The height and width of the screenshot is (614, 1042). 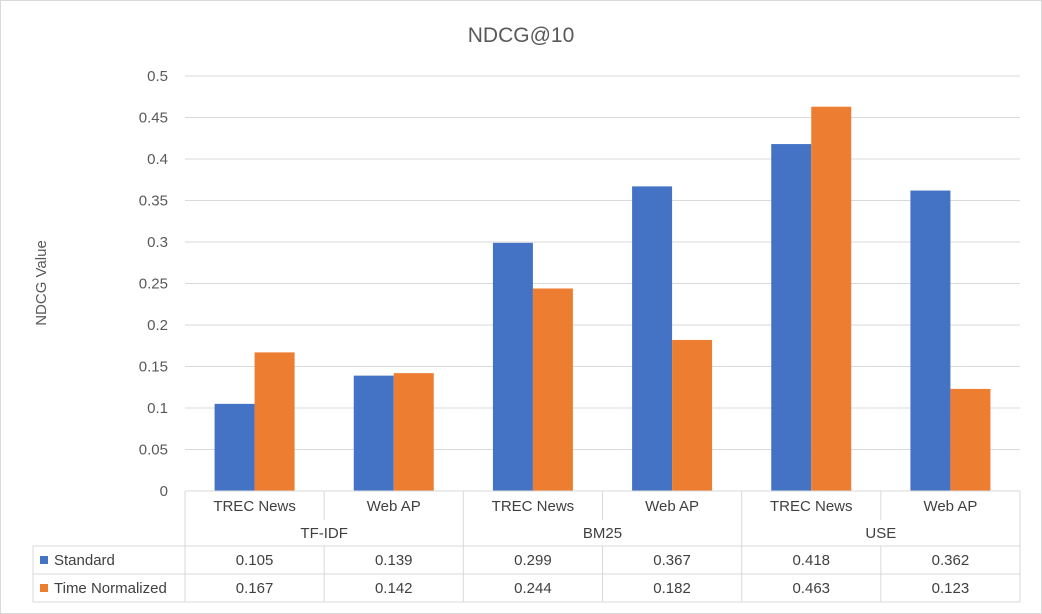 I want to click on data-label: 0.167, so click(x=255, y=588).